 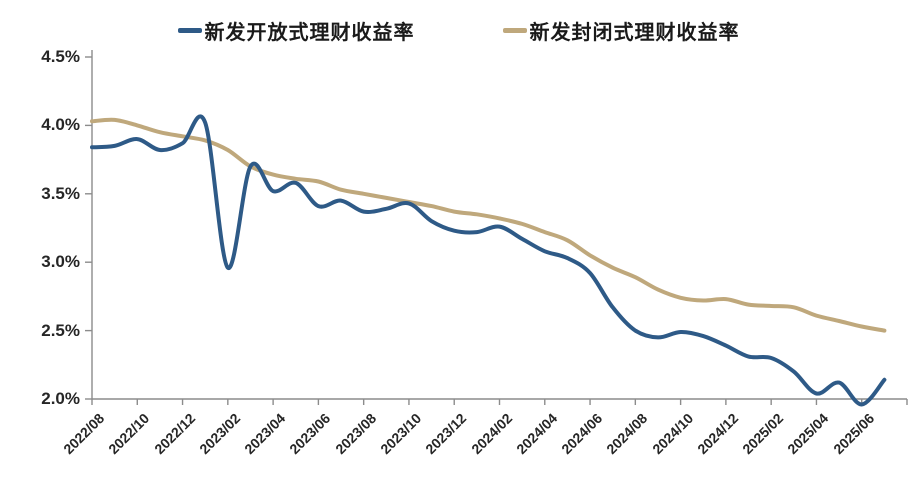 What do you see at coordinates (634, 33) in the screenshot?
I see `legend-label: 新发封闭式理财收益率` at bounding box center [634, 33].